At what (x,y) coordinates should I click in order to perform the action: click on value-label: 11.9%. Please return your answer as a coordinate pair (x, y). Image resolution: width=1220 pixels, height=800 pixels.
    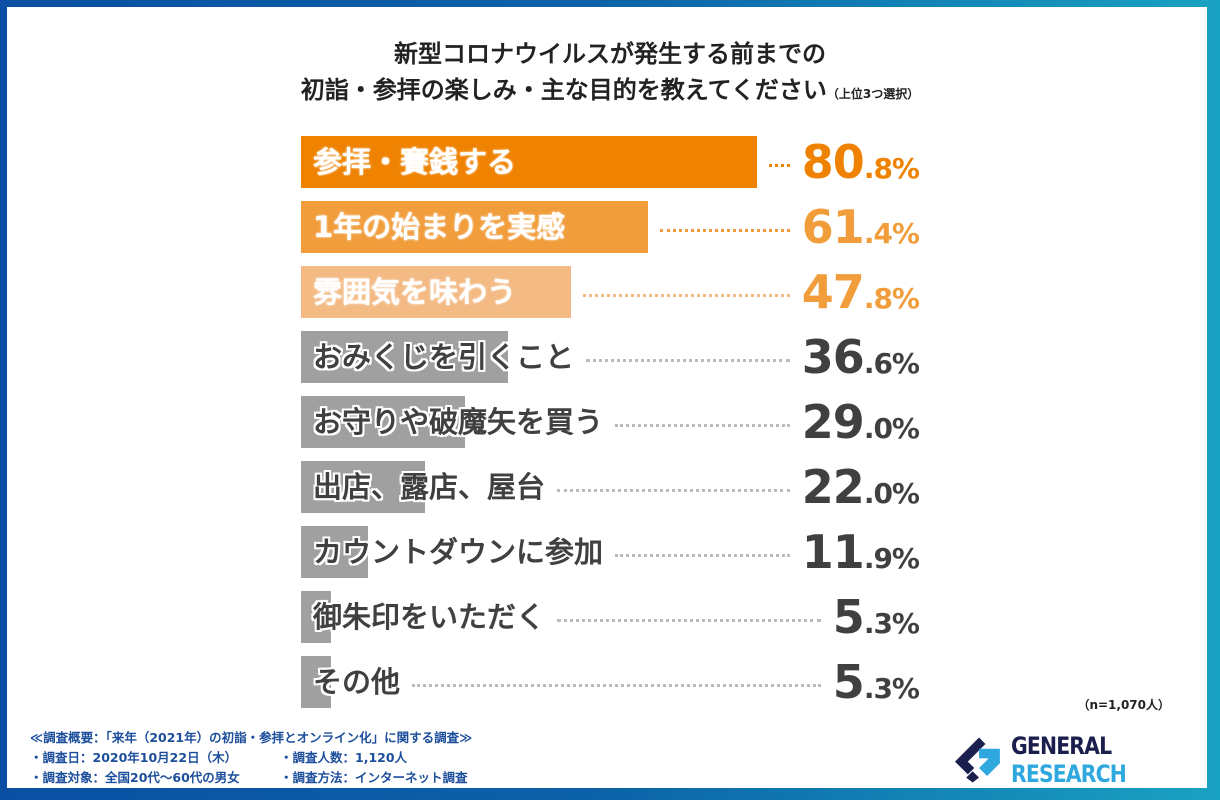
    Looking at the image, I should click on (860, 557).